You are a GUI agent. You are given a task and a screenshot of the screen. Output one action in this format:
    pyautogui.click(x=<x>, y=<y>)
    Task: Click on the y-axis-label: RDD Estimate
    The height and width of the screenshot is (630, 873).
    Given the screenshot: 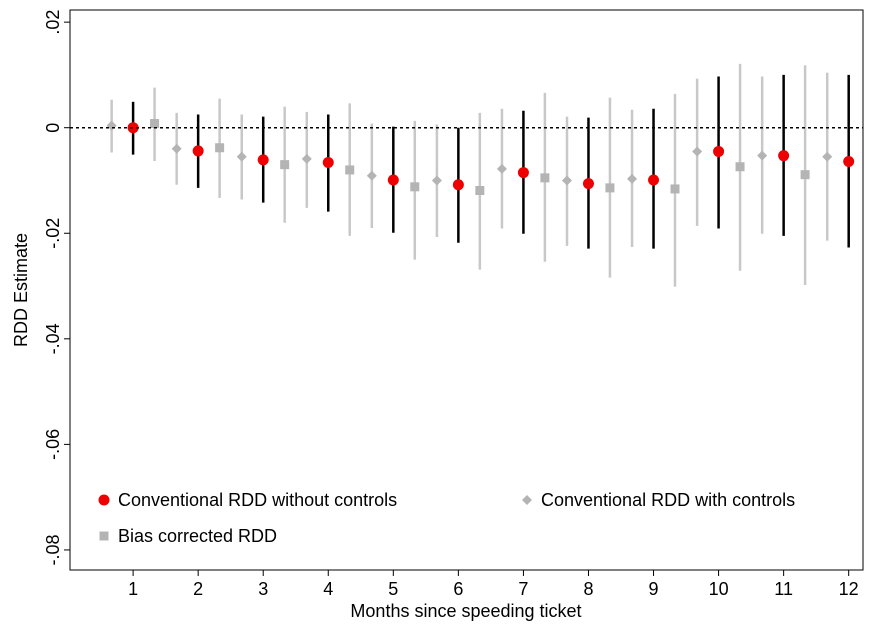 What is the action you would take?
    pyautogui.click(x=21, y=290)
    